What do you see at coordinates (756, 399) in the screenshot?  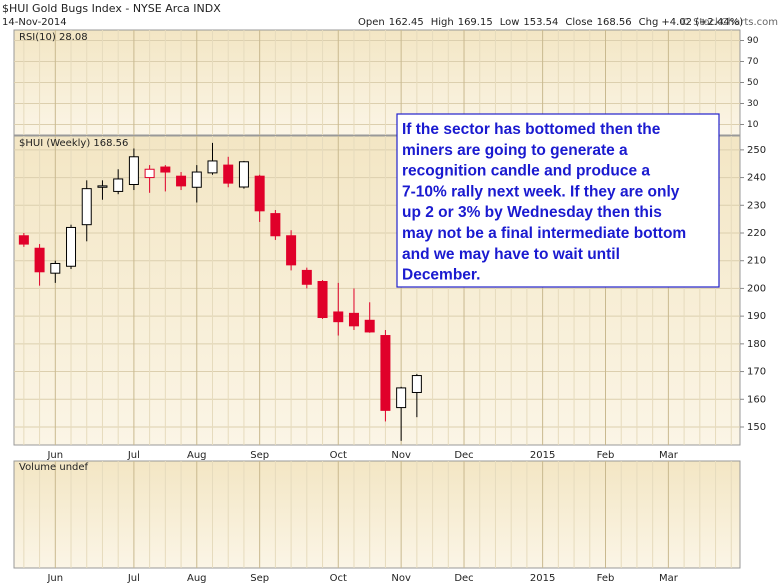 I see `y-tick-label: 160` at bounding box center [756, 399].